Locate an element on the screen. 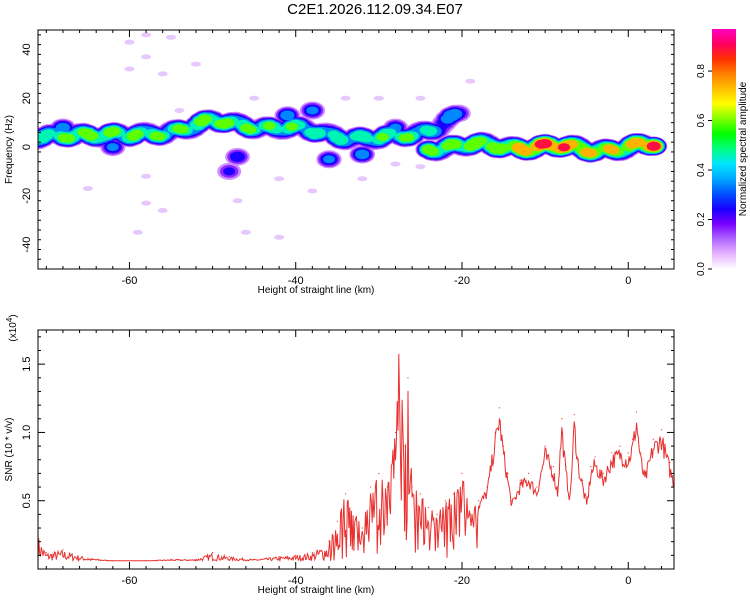 The width and height of the screenshot is (750, 600). colorbar is located at coordinates (724, 149).